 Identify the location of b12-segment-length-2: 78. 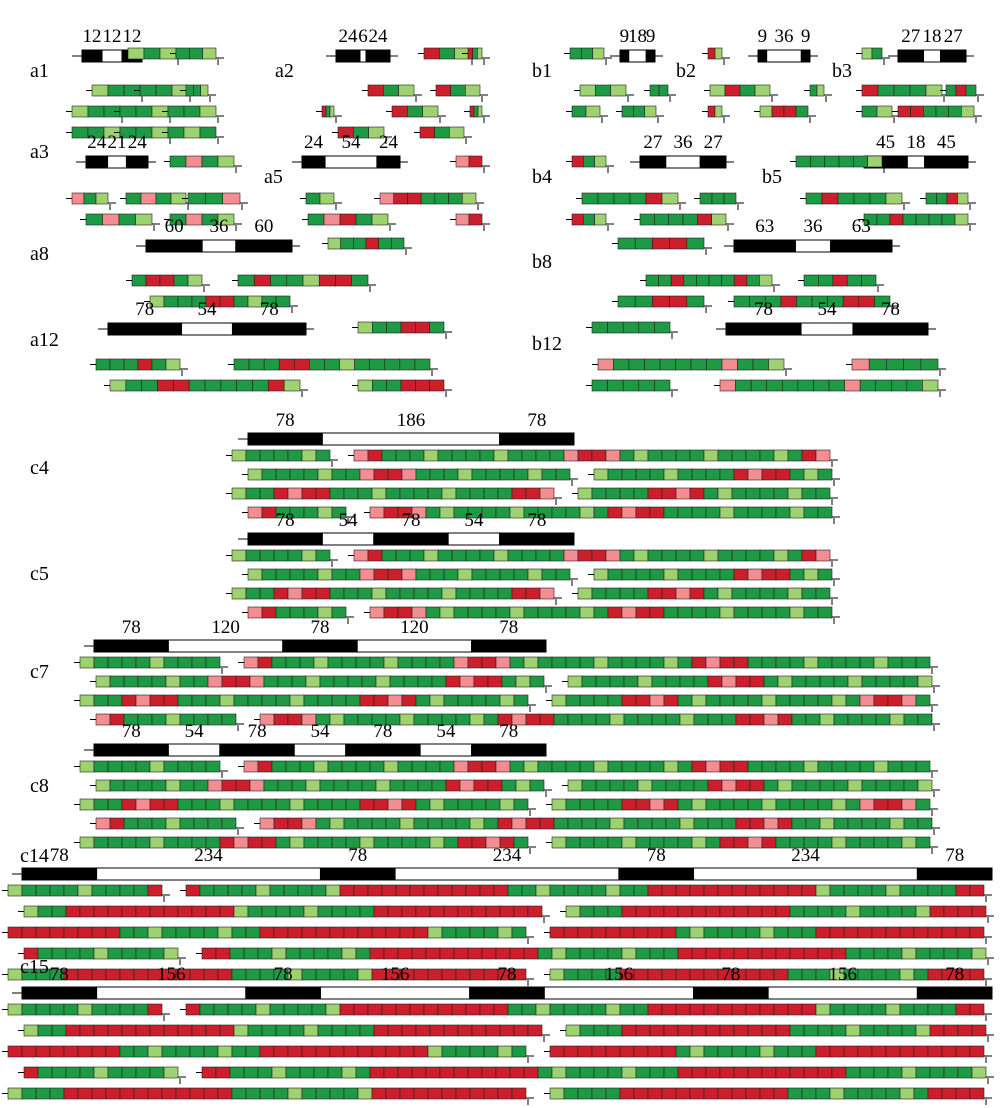
(890, 309).